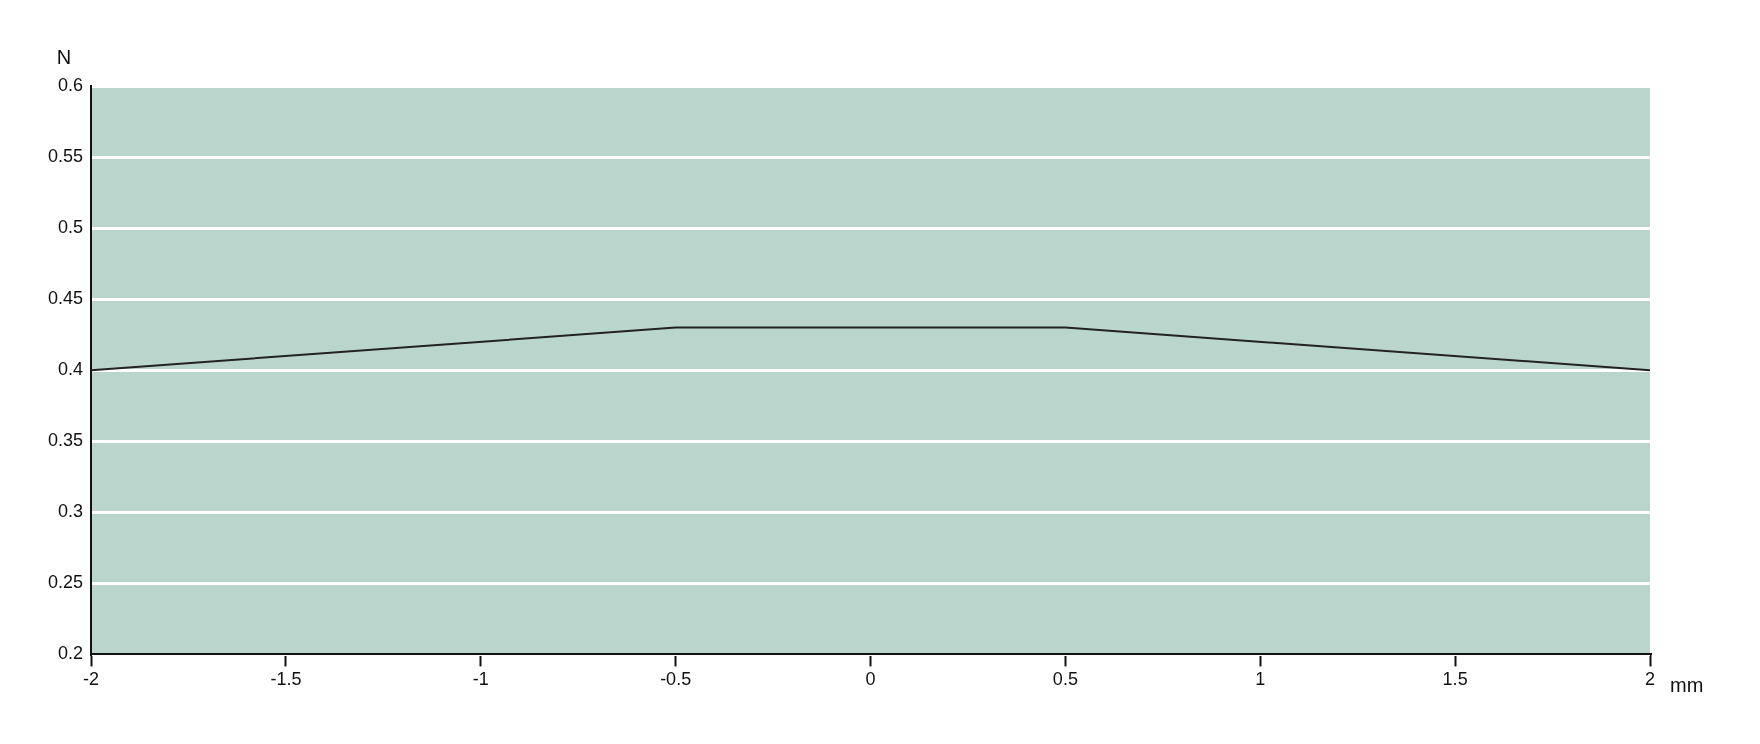  What do you see at coordinates (64, 56) in the screenshot?
I see `y-axis-title: N` at bounding box center [64, 56].